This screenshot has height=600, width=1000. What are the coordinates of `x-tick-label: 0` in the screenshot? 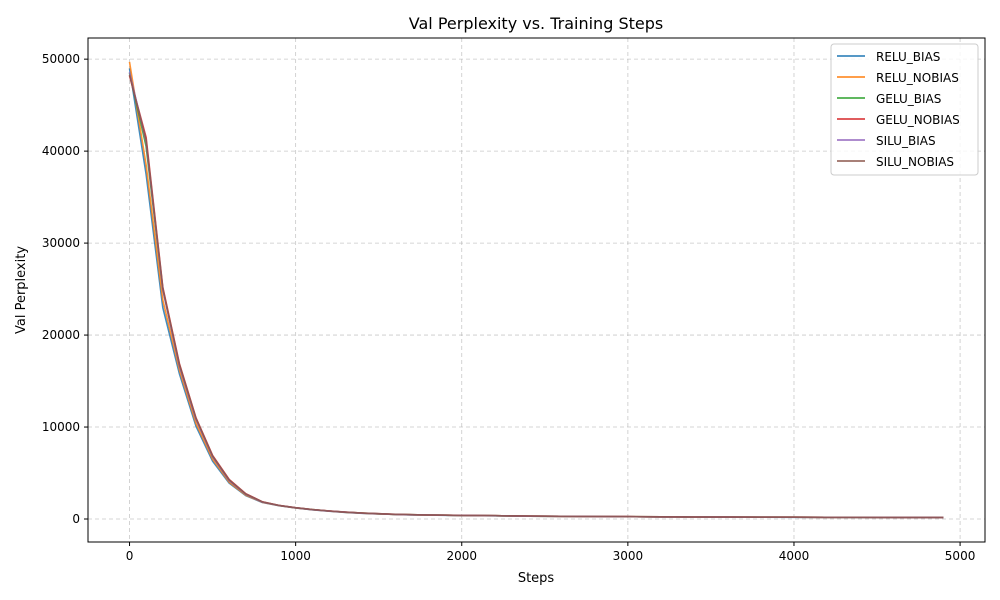 It's located at (130, 556).